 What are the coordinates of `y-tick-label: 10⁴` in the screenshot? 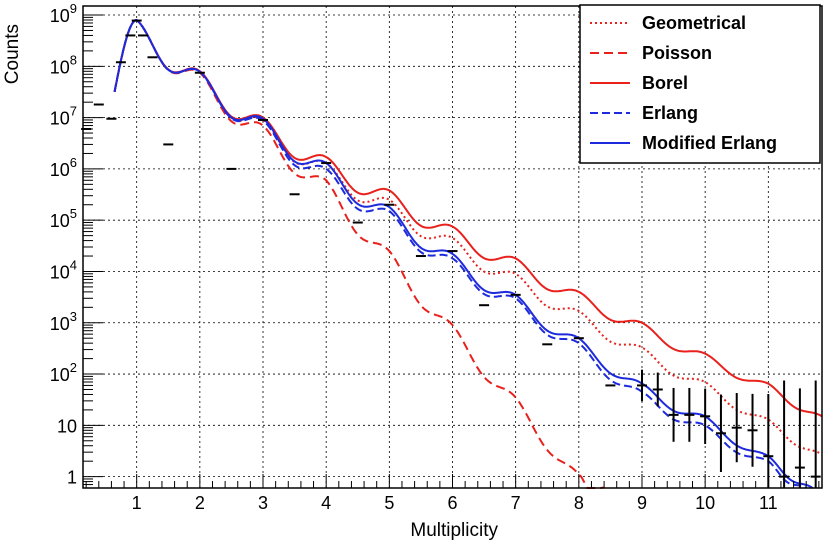 It's located at (63, 269).